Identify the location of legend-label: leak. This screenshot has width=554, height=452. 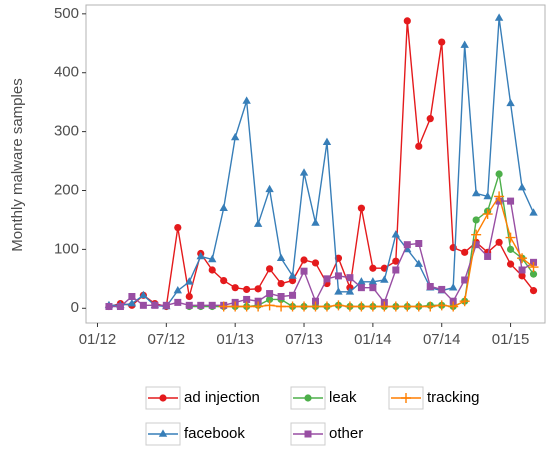
(343, 397).